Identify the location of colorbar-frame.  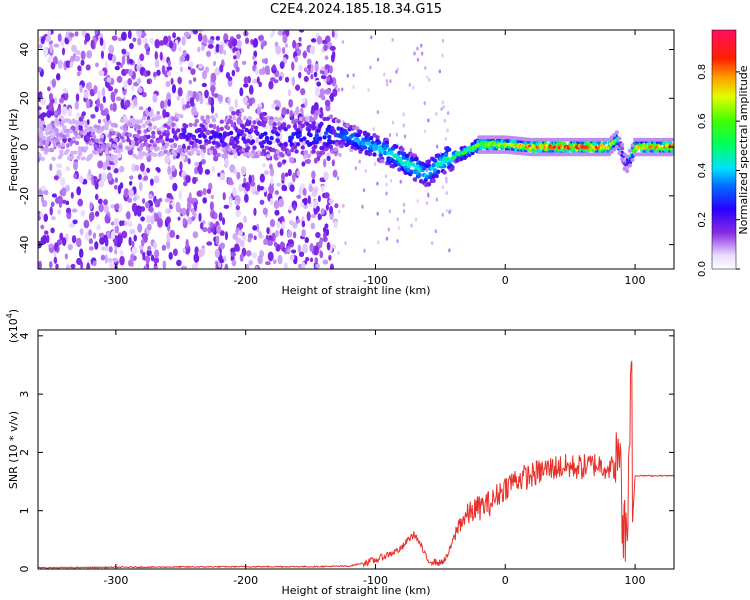
(724, 149).